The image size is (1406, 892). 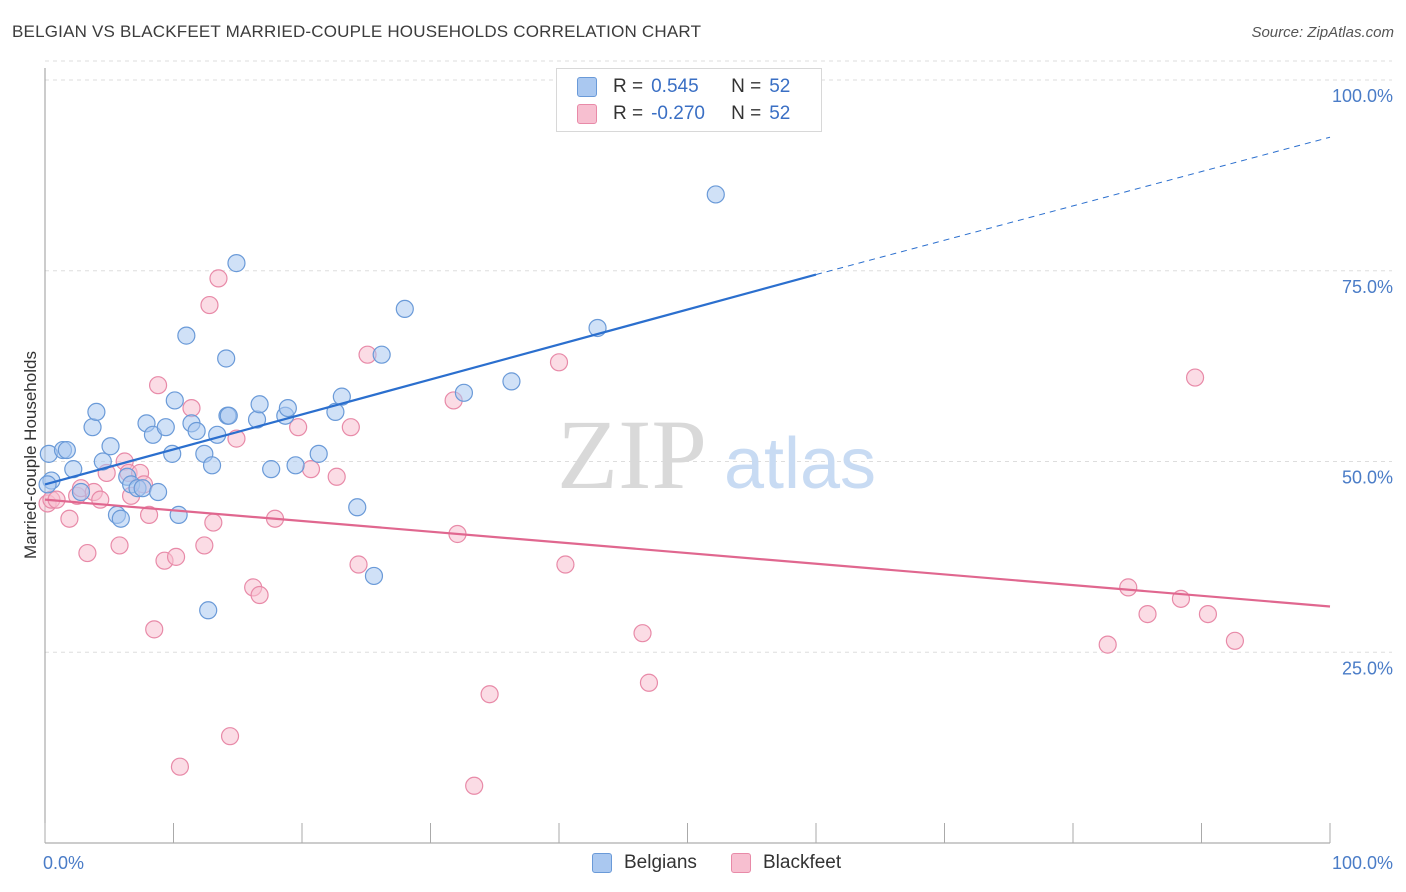 I want to click on legend-row-belgians: R = 0.545 N = 52, so click(x=683, y=87).